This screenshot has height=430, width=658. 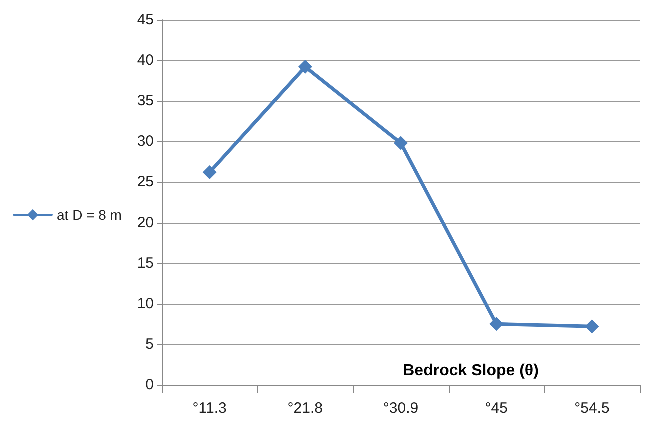 What do you see at coordinates (209, 408) in the screenshot?
I see `x-tick-label: °11.3` at bounding box center [209, 408].